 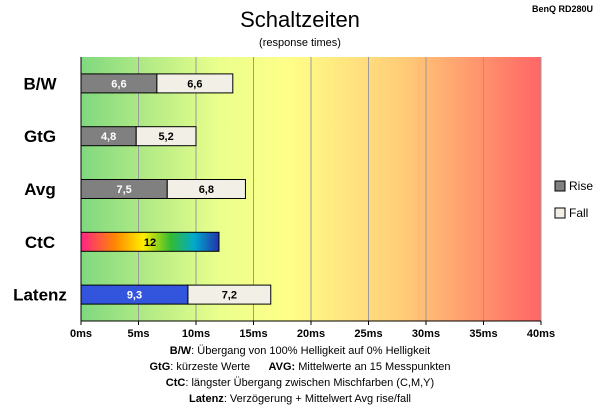 What do you see at coordinates (40, 295) in the screenshot?
I see `category-label-latenz: Latenz` at bounding box center [40, 295].